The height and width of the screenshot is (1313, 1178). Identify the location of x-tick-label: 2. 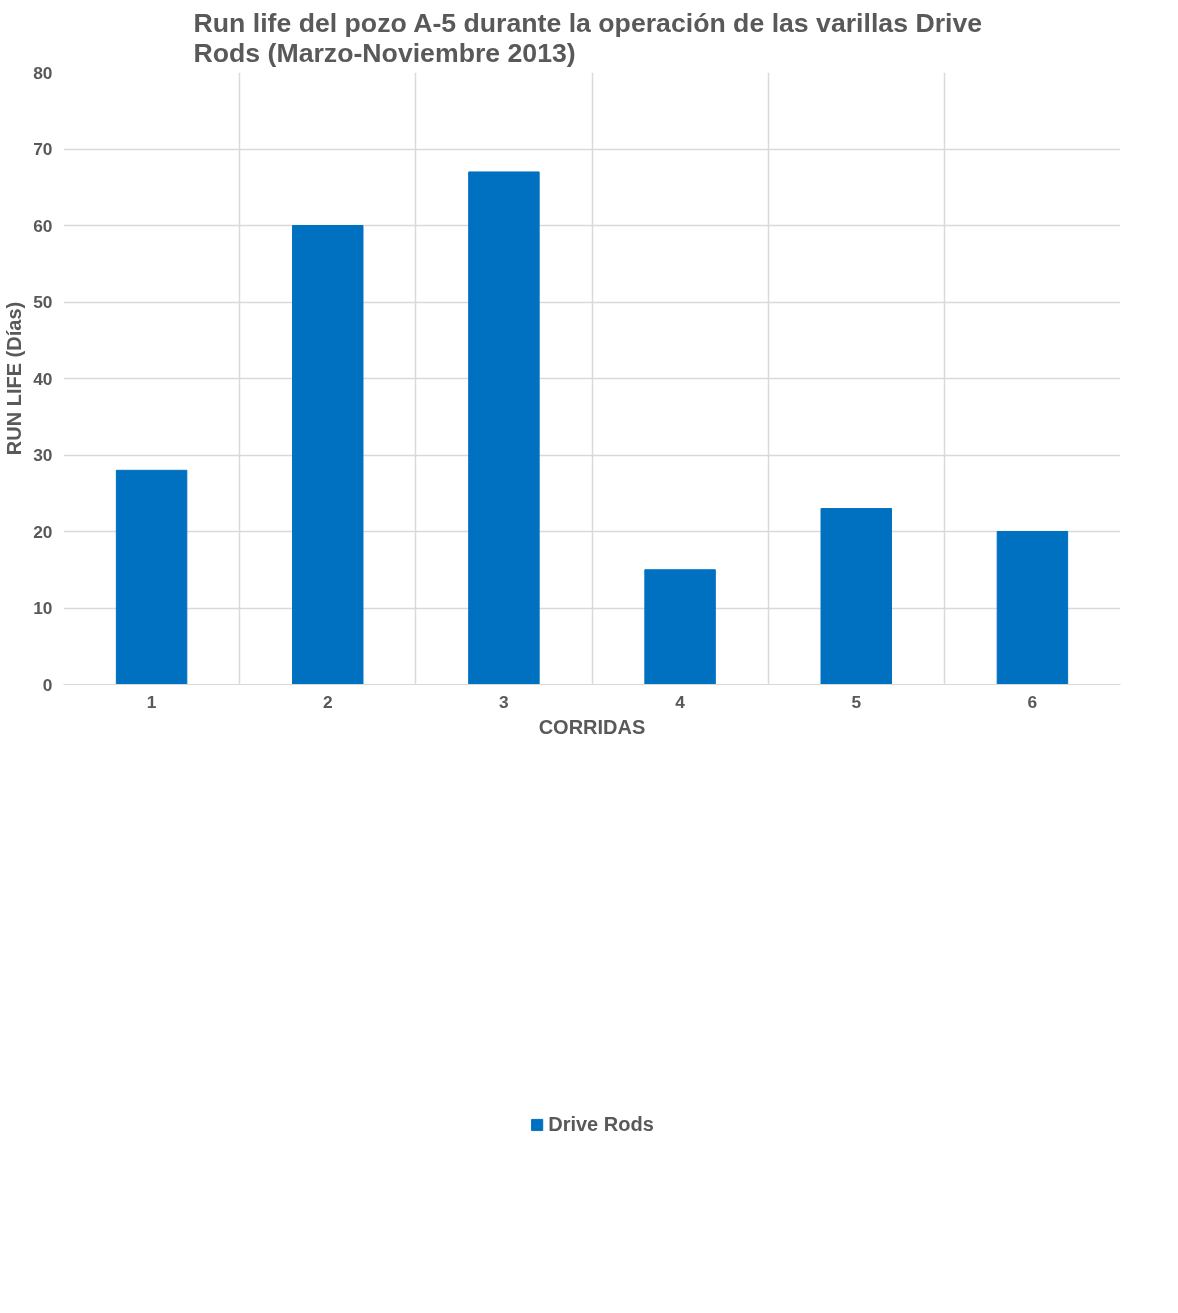
(327, 701).